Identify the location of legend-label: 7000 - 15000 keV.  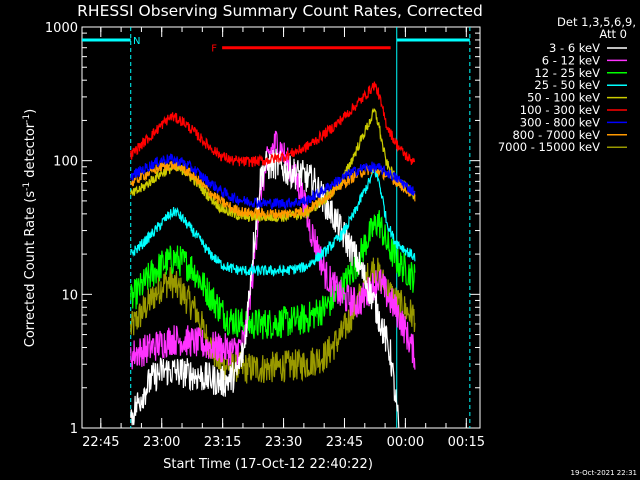
(549, 147).